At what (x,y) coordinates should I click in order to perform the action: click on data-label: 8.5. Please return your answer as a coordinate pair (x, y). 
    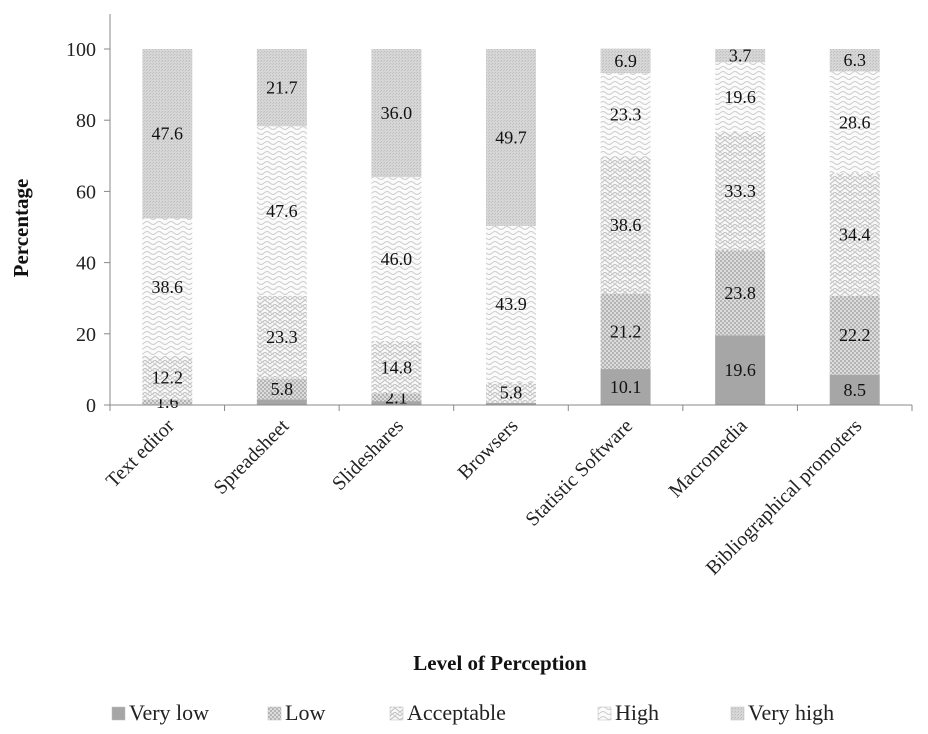
    Looking at the image, I should click on (854, 390).